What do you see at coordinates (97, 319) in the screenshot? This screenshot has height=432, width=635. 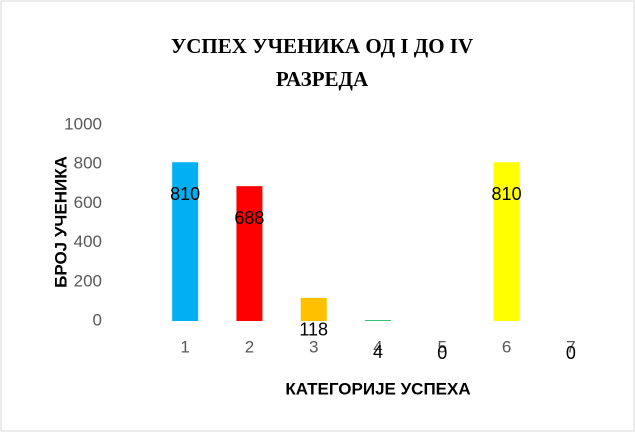 I see `y-tick-label: 0` at bounding box center [97, 319].